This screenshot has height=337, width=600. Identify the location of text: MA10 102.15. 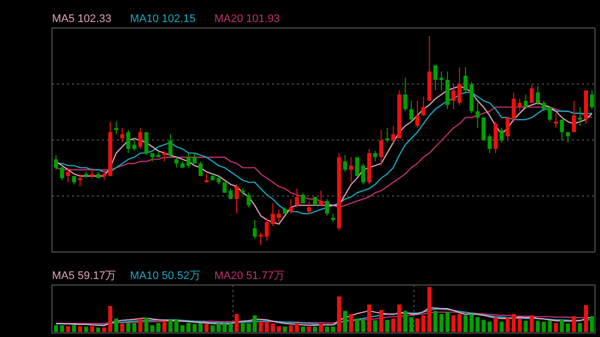
(163, 19).